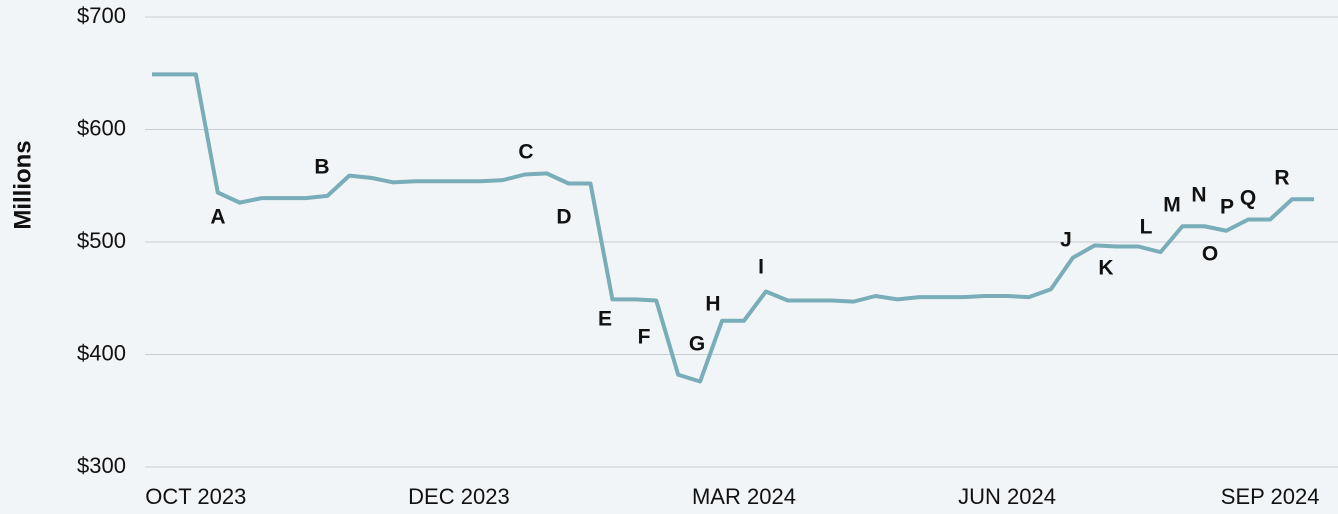 This screenshot has height=514, width=1338. What do you see at coordinates (1281, 178) in the screenshot?
I see `annotation: R` at bounding box center [1281, 178].